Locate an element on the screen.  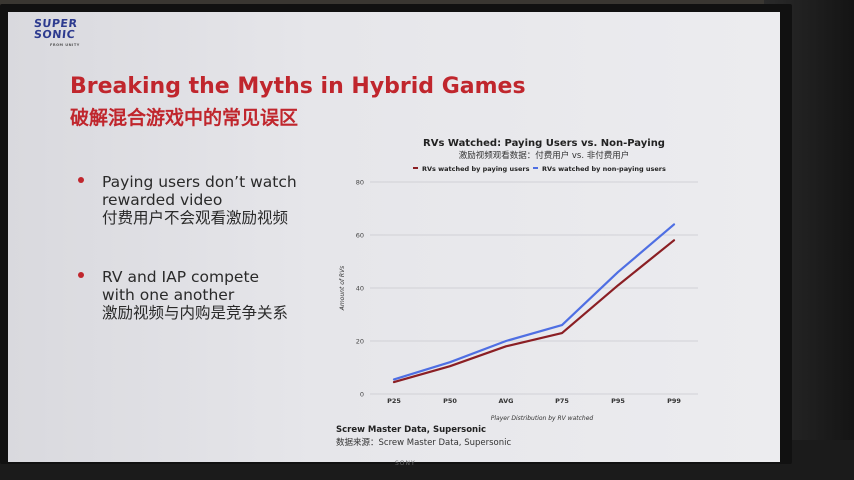
logo-line2: SONIC is located at coordinates (54, 34).